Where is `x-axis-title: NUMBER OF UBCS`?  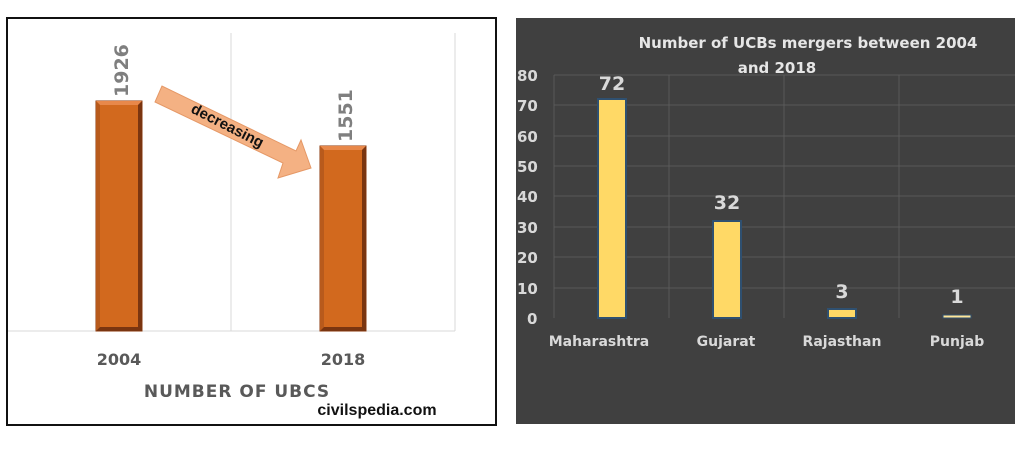
x-axis-title: NUMBER OF UBCS is located at coordinates (237, 392).